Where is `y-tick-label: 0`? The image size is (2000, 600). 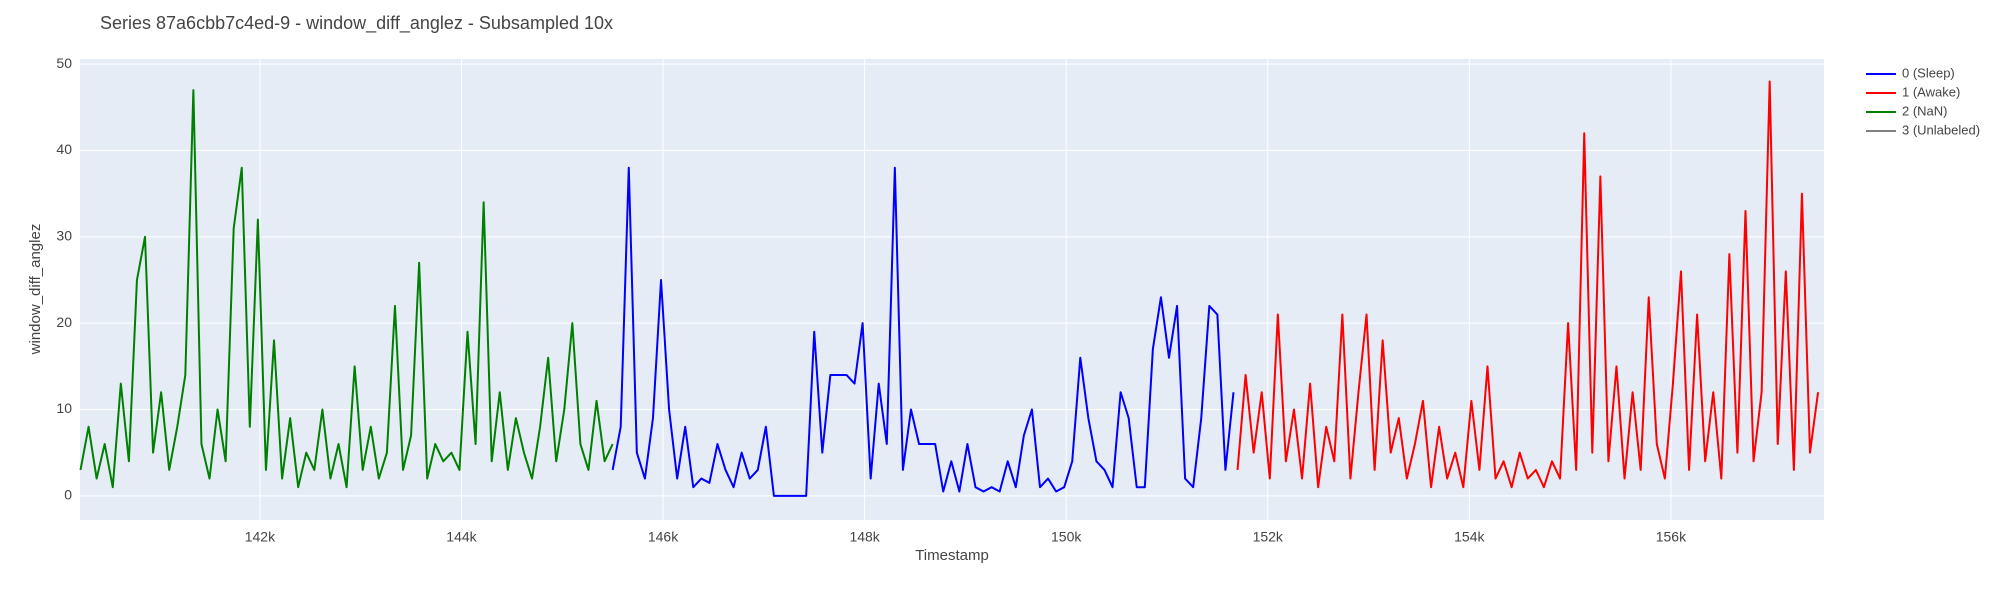 y-tick-label: 0 is located at coordinates (68, 495).